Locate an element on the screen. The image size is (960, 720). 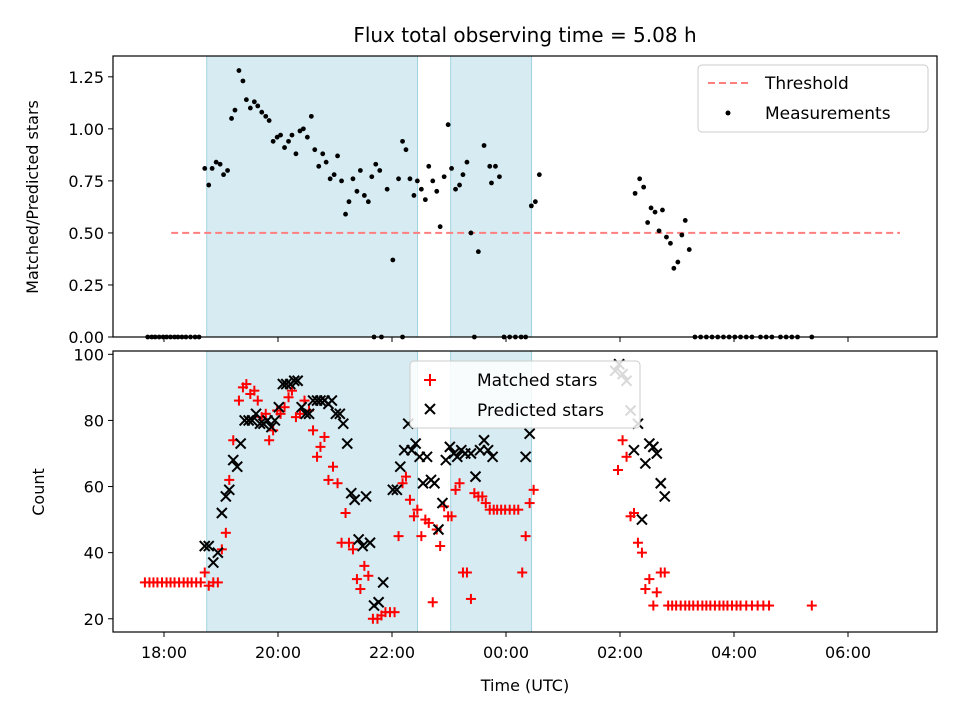
legend-matched-swatch is located at coordinates (430, 380).